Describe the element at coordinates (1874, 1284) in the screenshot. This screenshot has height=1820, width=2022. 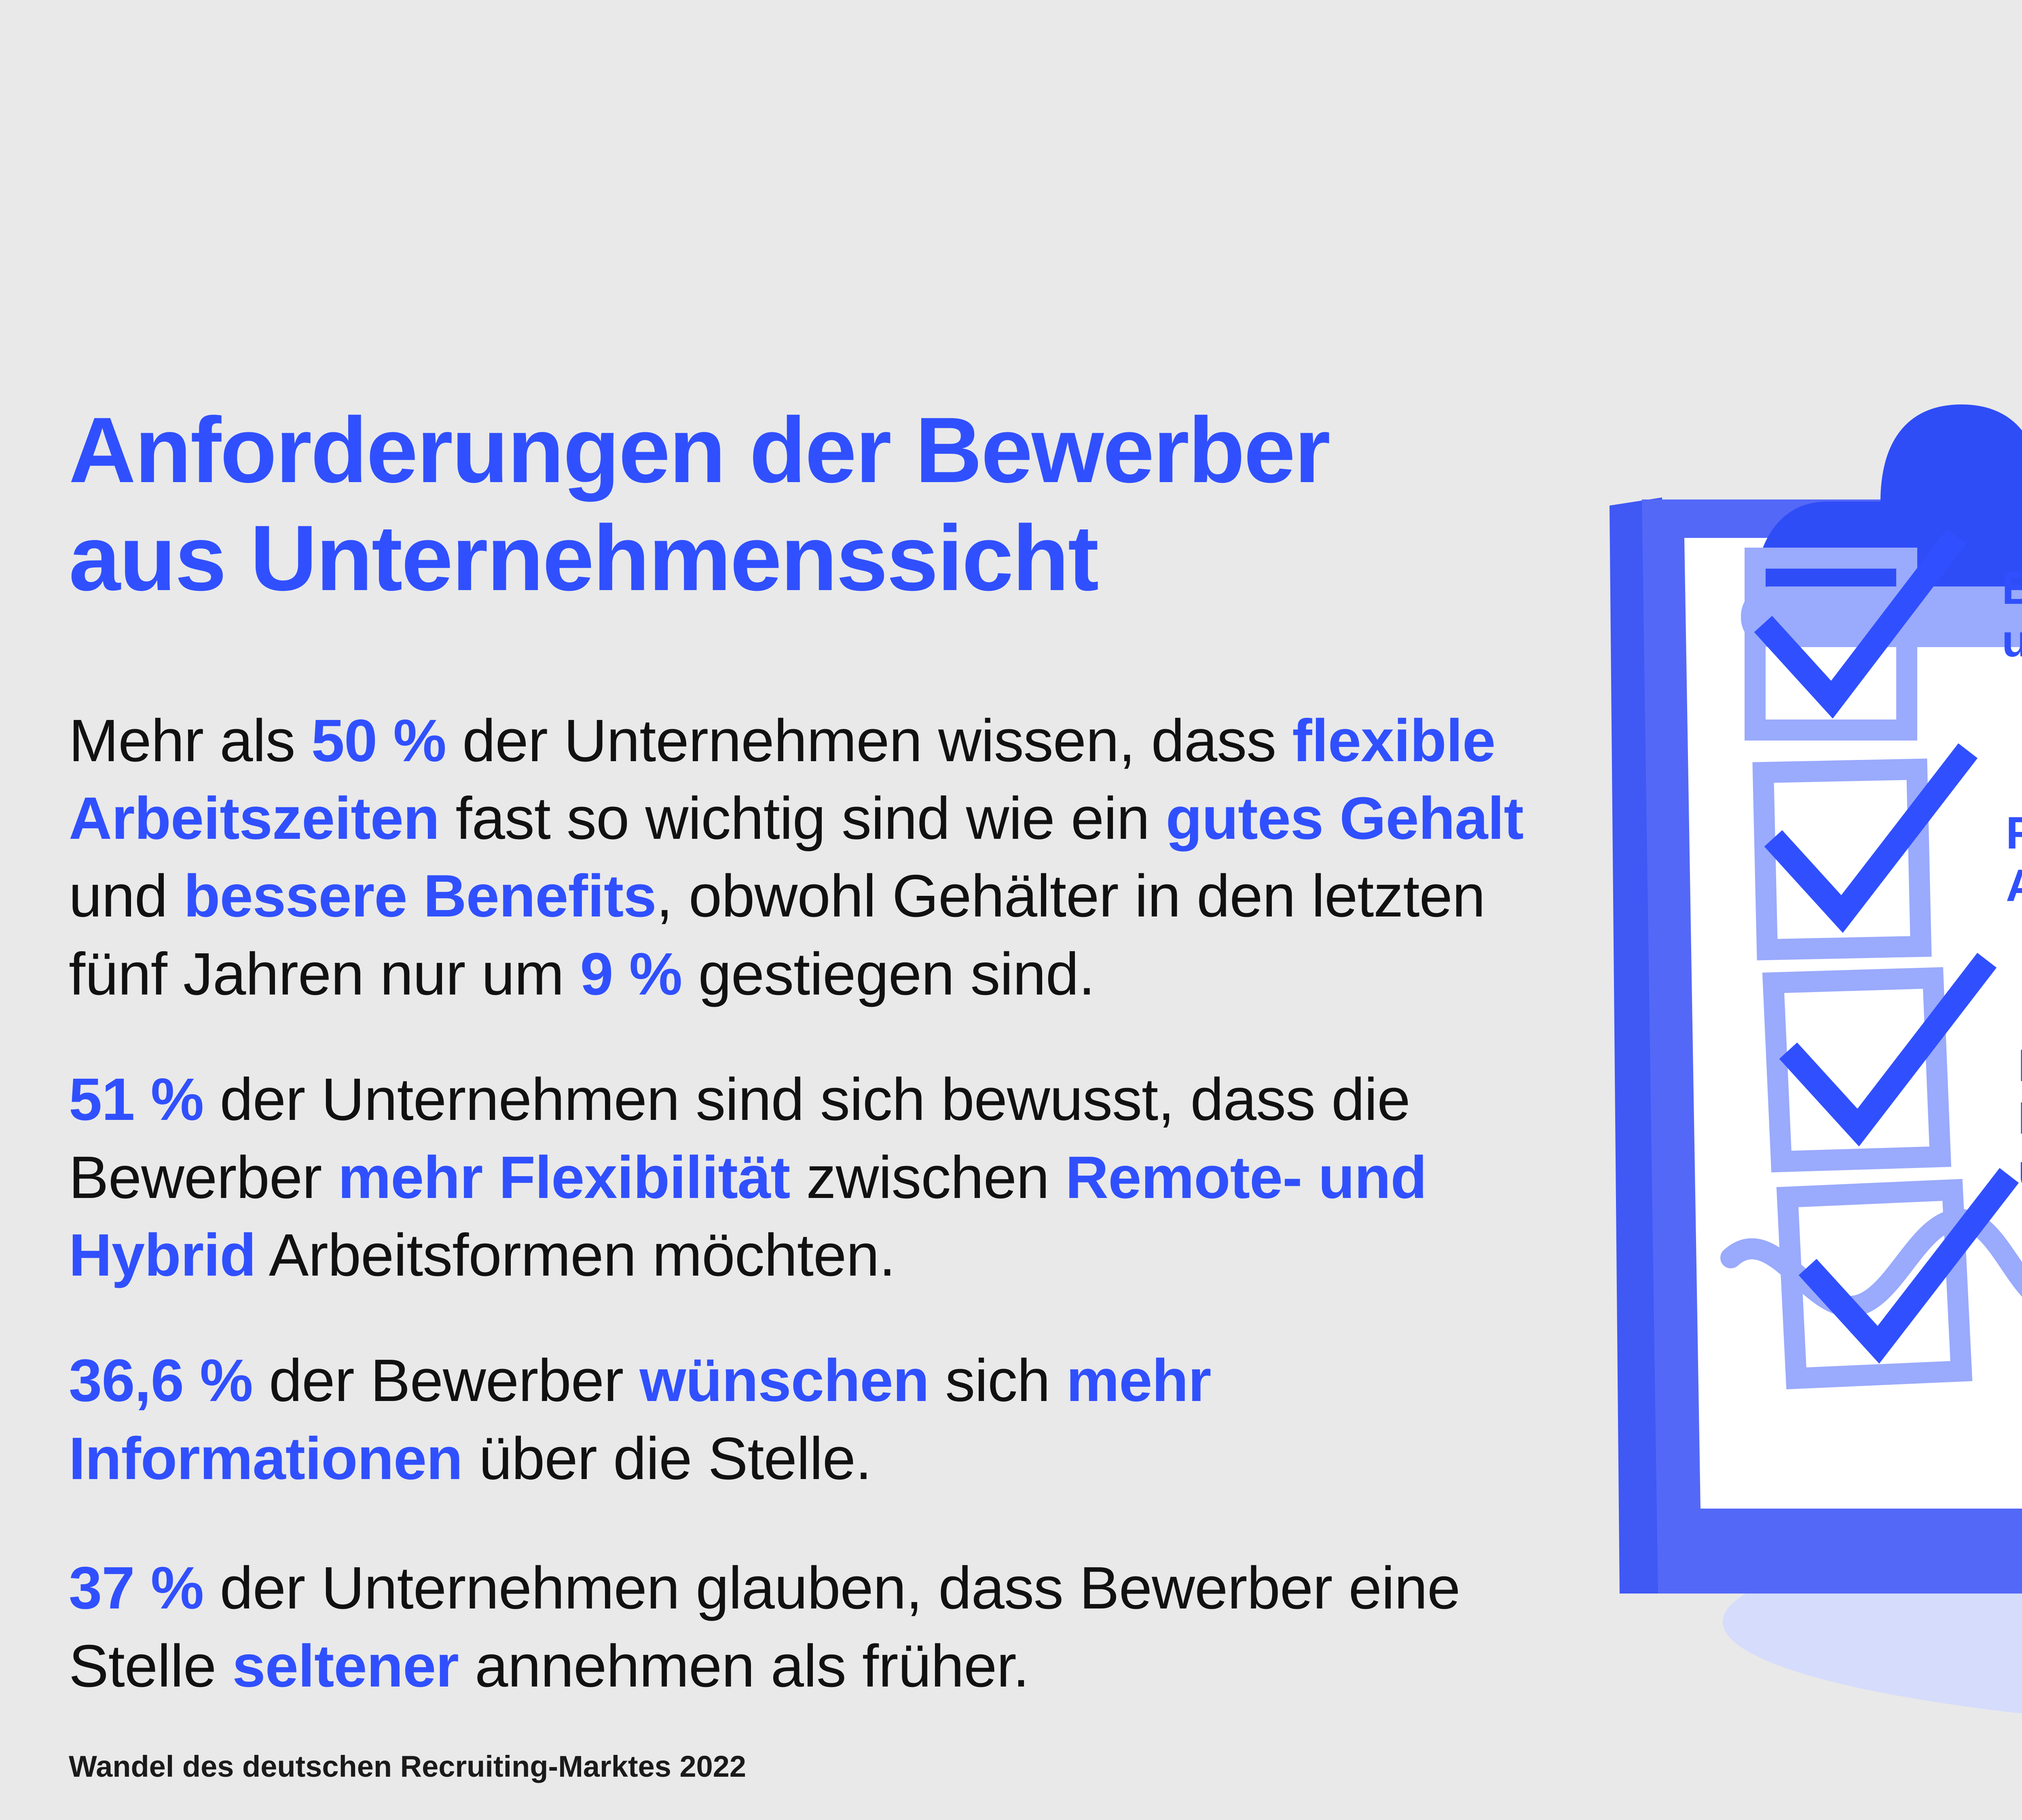
I see `checkbox-4-box` at that location.